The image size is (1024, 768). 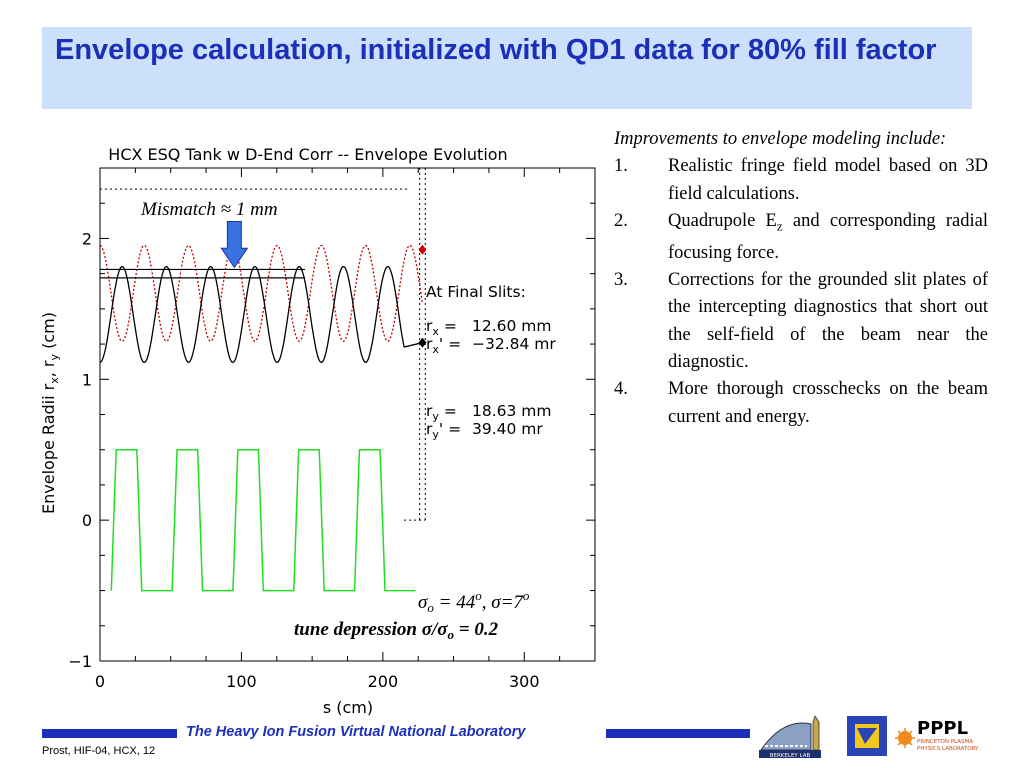 What do you see at coordinates (209, 209) in the screenshot?
I see `mismatch-label: Mismatch ≈ 1 mm` at bounding box center [209, 209].